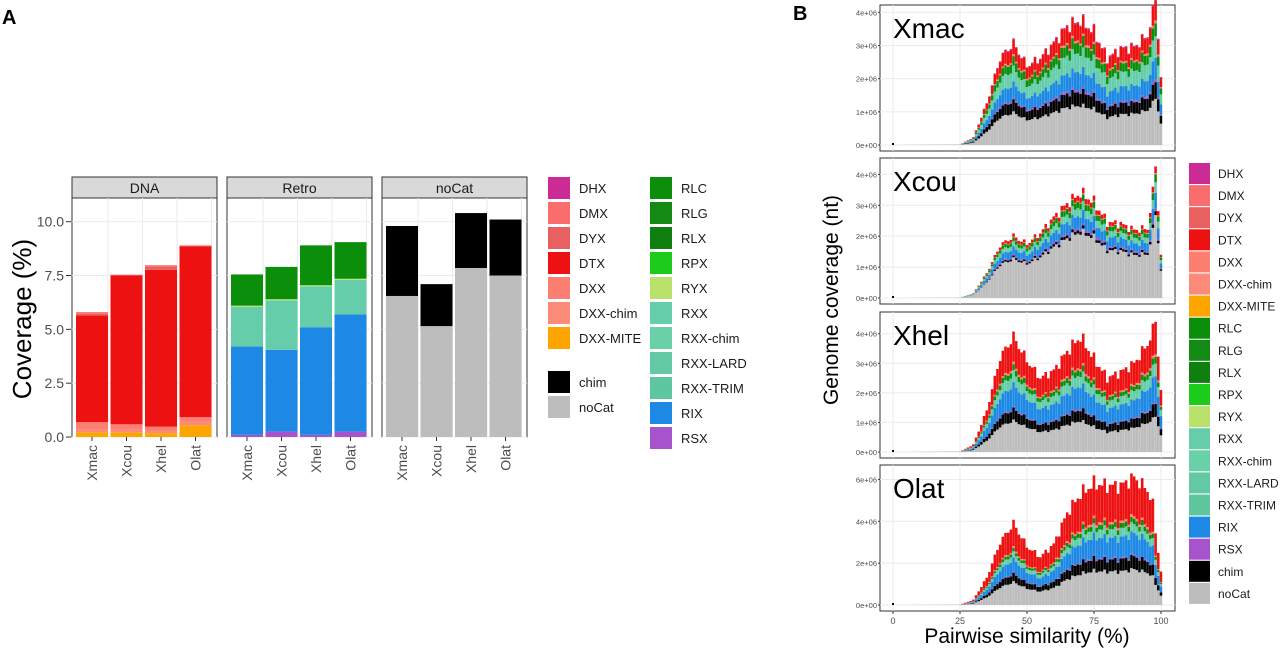 The height and width of the screenshot is (649, 1280). I want to click on legend-key-RXX-TRIM, so click(1199, 505).